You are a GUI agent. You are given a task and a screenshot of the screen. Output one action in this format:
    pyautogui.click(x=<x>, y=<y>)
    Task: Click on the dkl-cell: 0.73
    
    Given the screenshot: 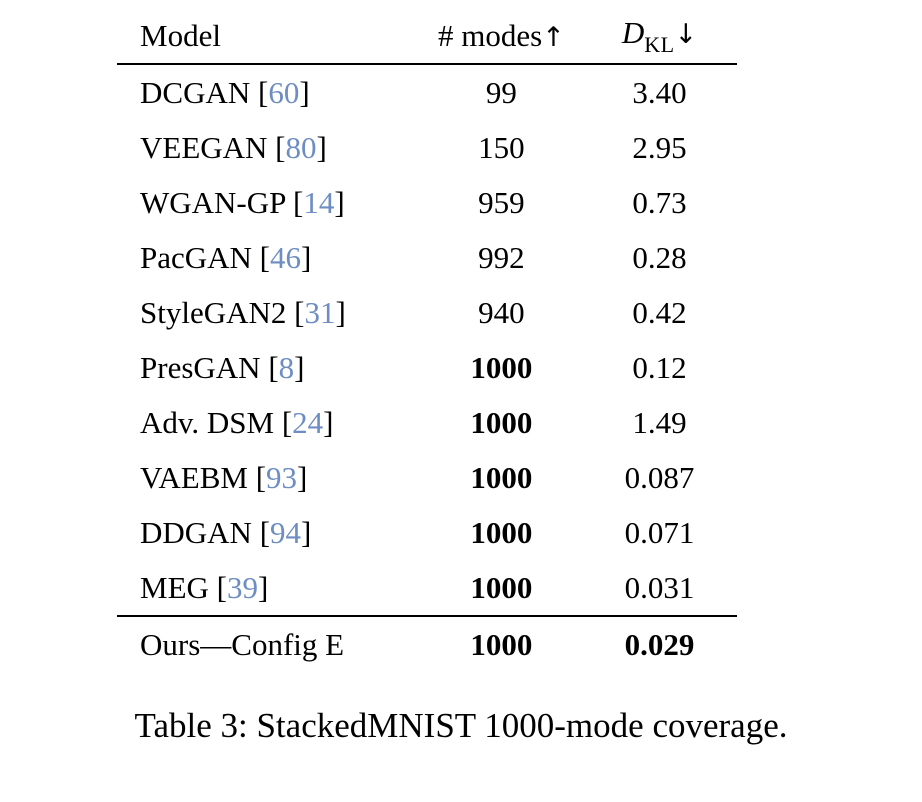 What is the action you would take?
    pyautogui.click(x=659, y=202)
    